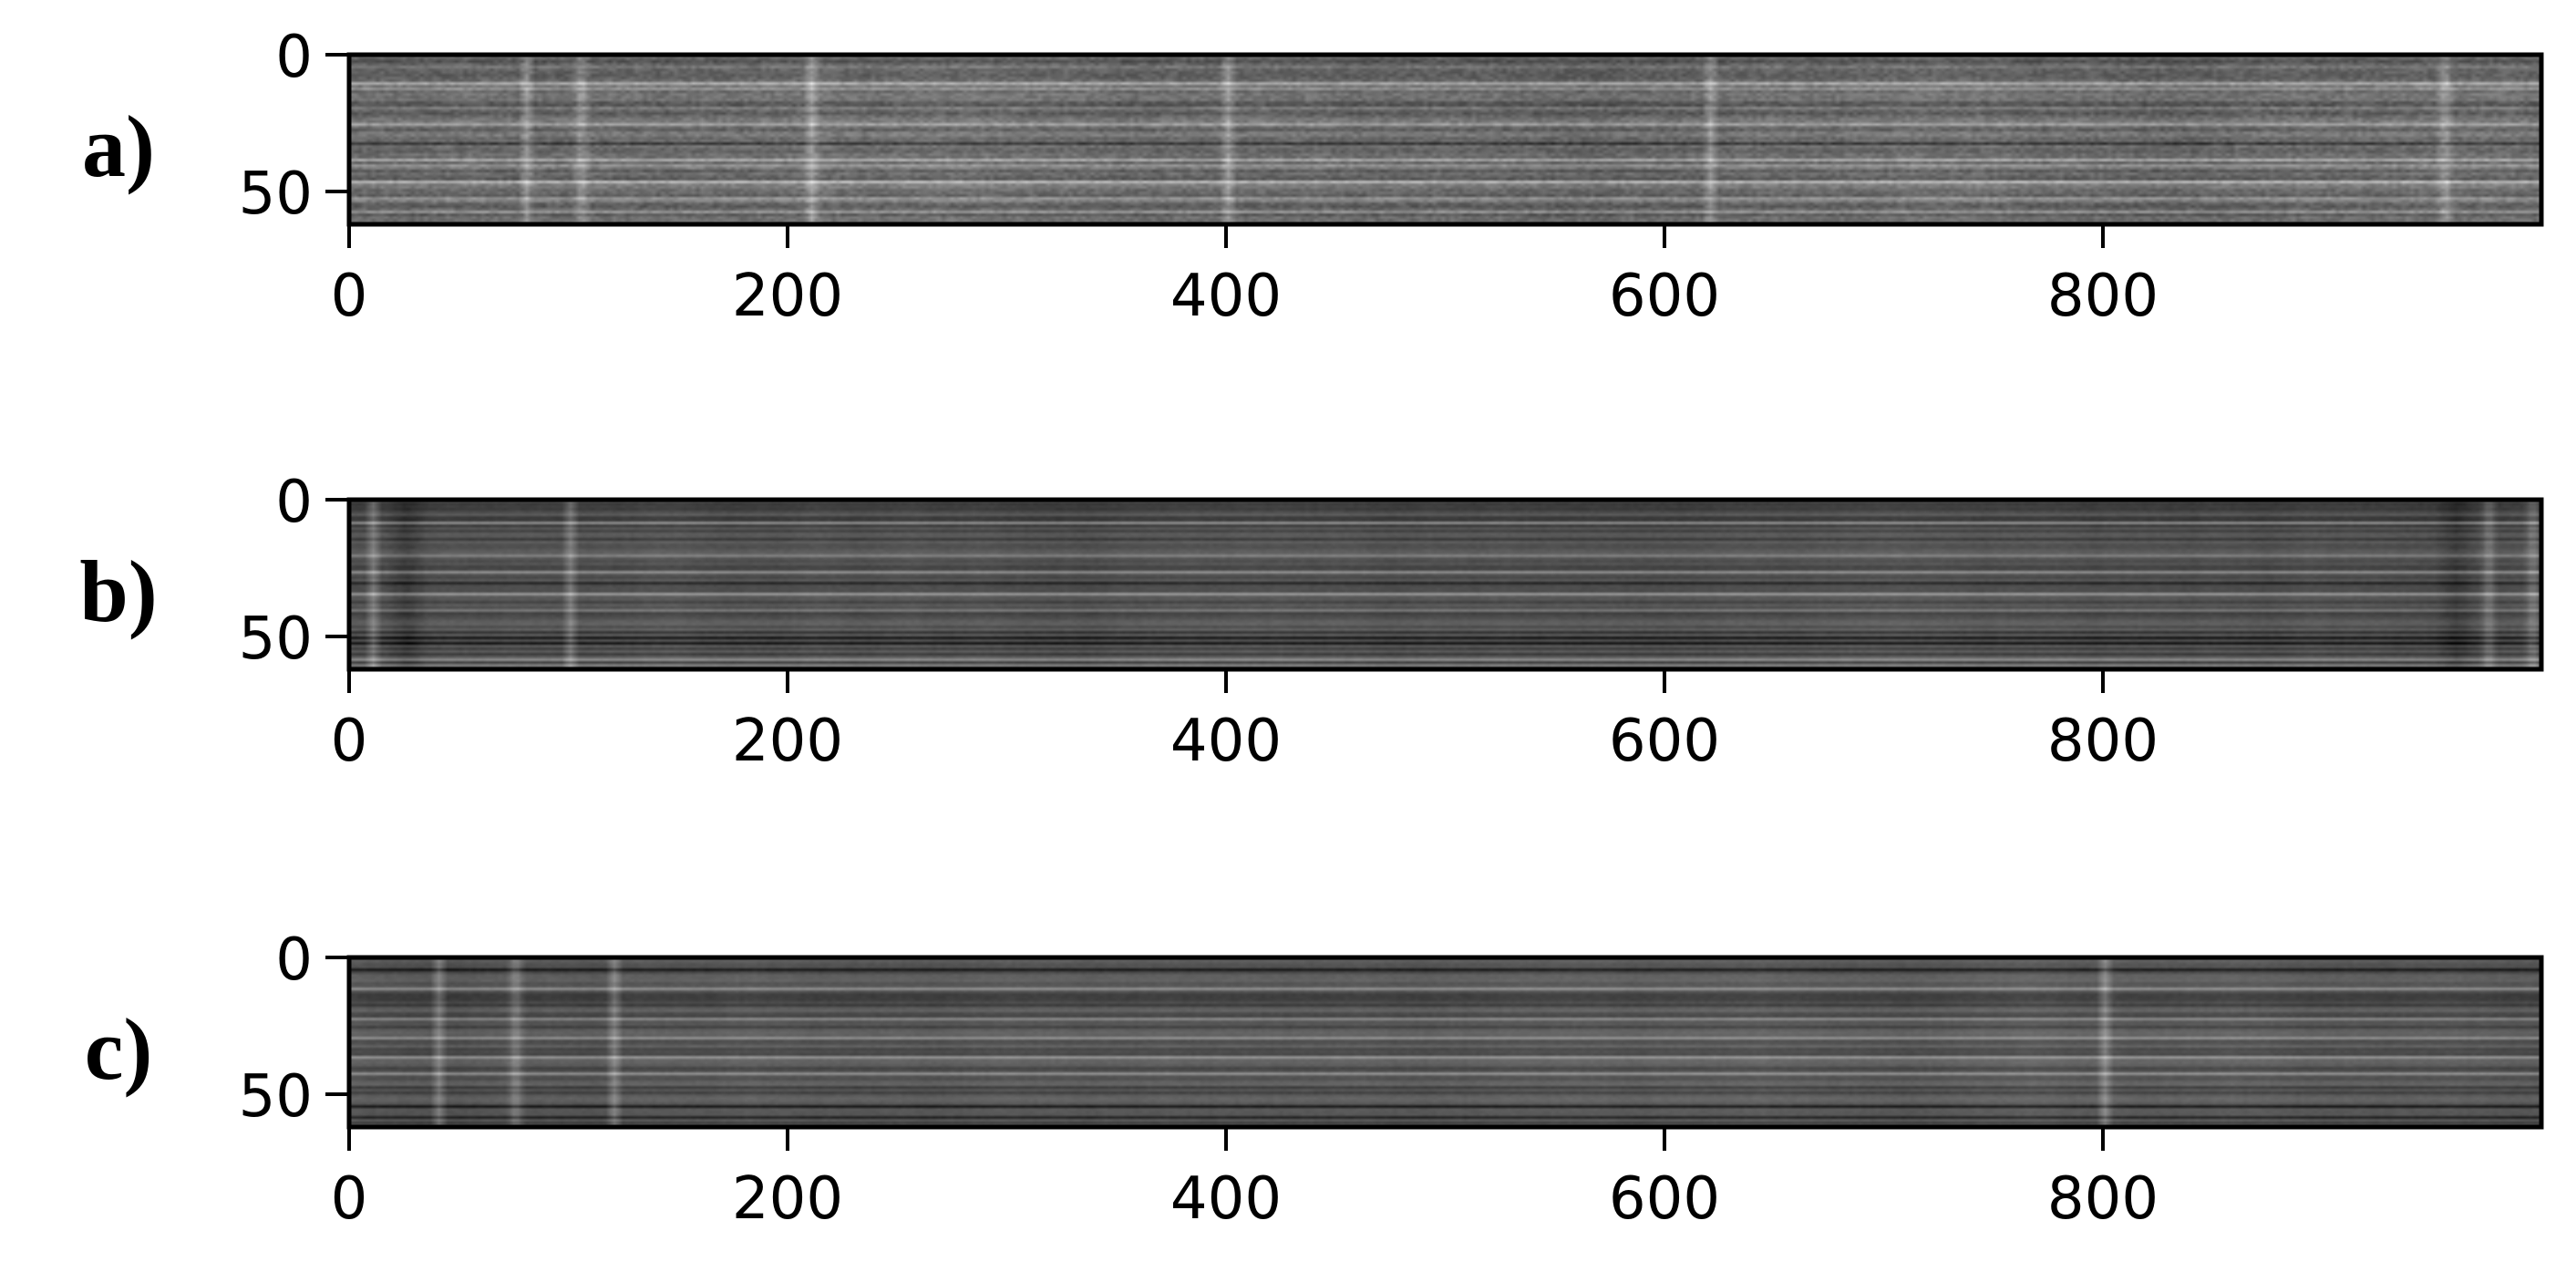 This screenshot has height=1262, width=2576. I want to click on panel-label: a), so click(119, 146).